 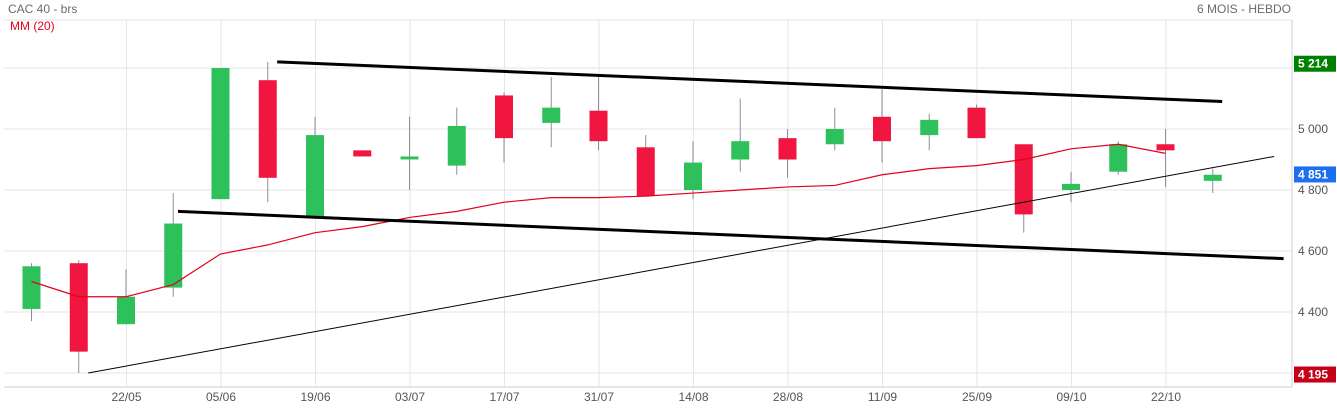 I want to click on x-tick-label: 03/07, so click(x=410, y=397).